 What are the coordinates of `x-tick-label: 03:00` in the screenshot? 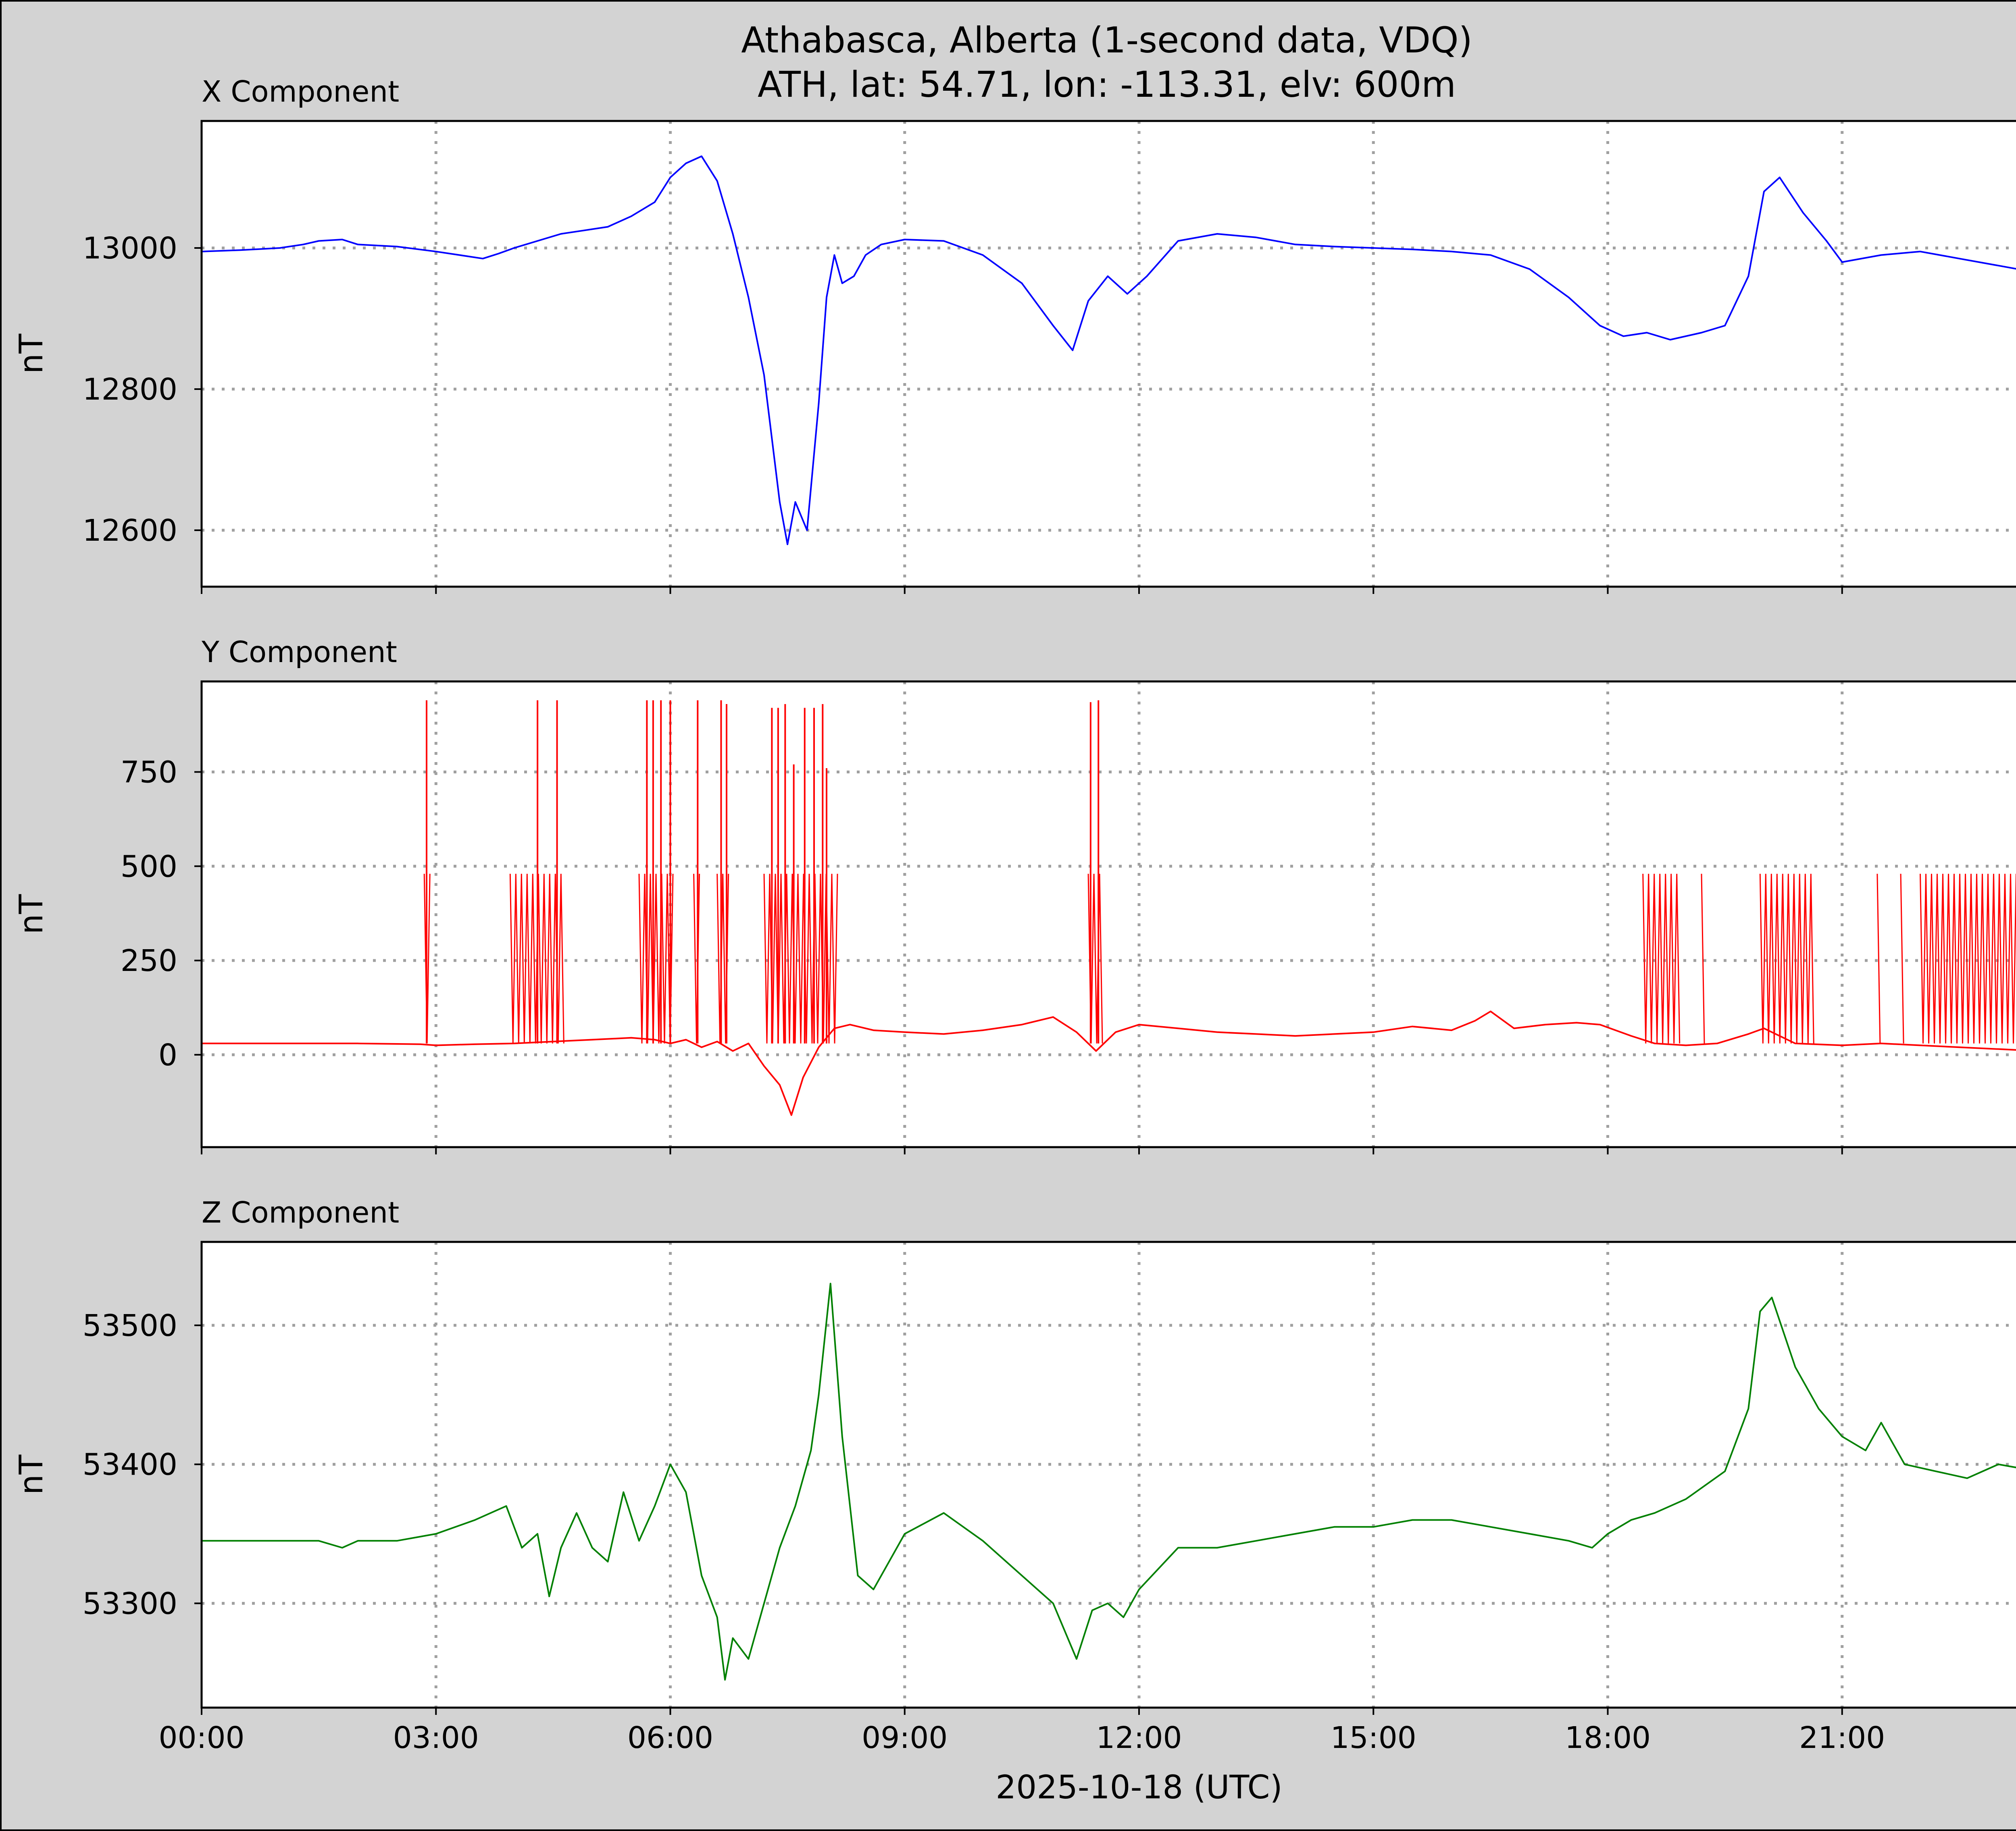 It's located at (436, 1738).